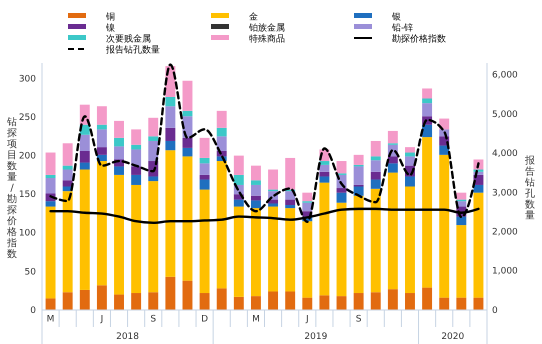 This screenshot has width=542, height=344. Describe the element at coordinates (419, 39) in the screenshot. I see `legend-label: 勘探价格指数` at that location.